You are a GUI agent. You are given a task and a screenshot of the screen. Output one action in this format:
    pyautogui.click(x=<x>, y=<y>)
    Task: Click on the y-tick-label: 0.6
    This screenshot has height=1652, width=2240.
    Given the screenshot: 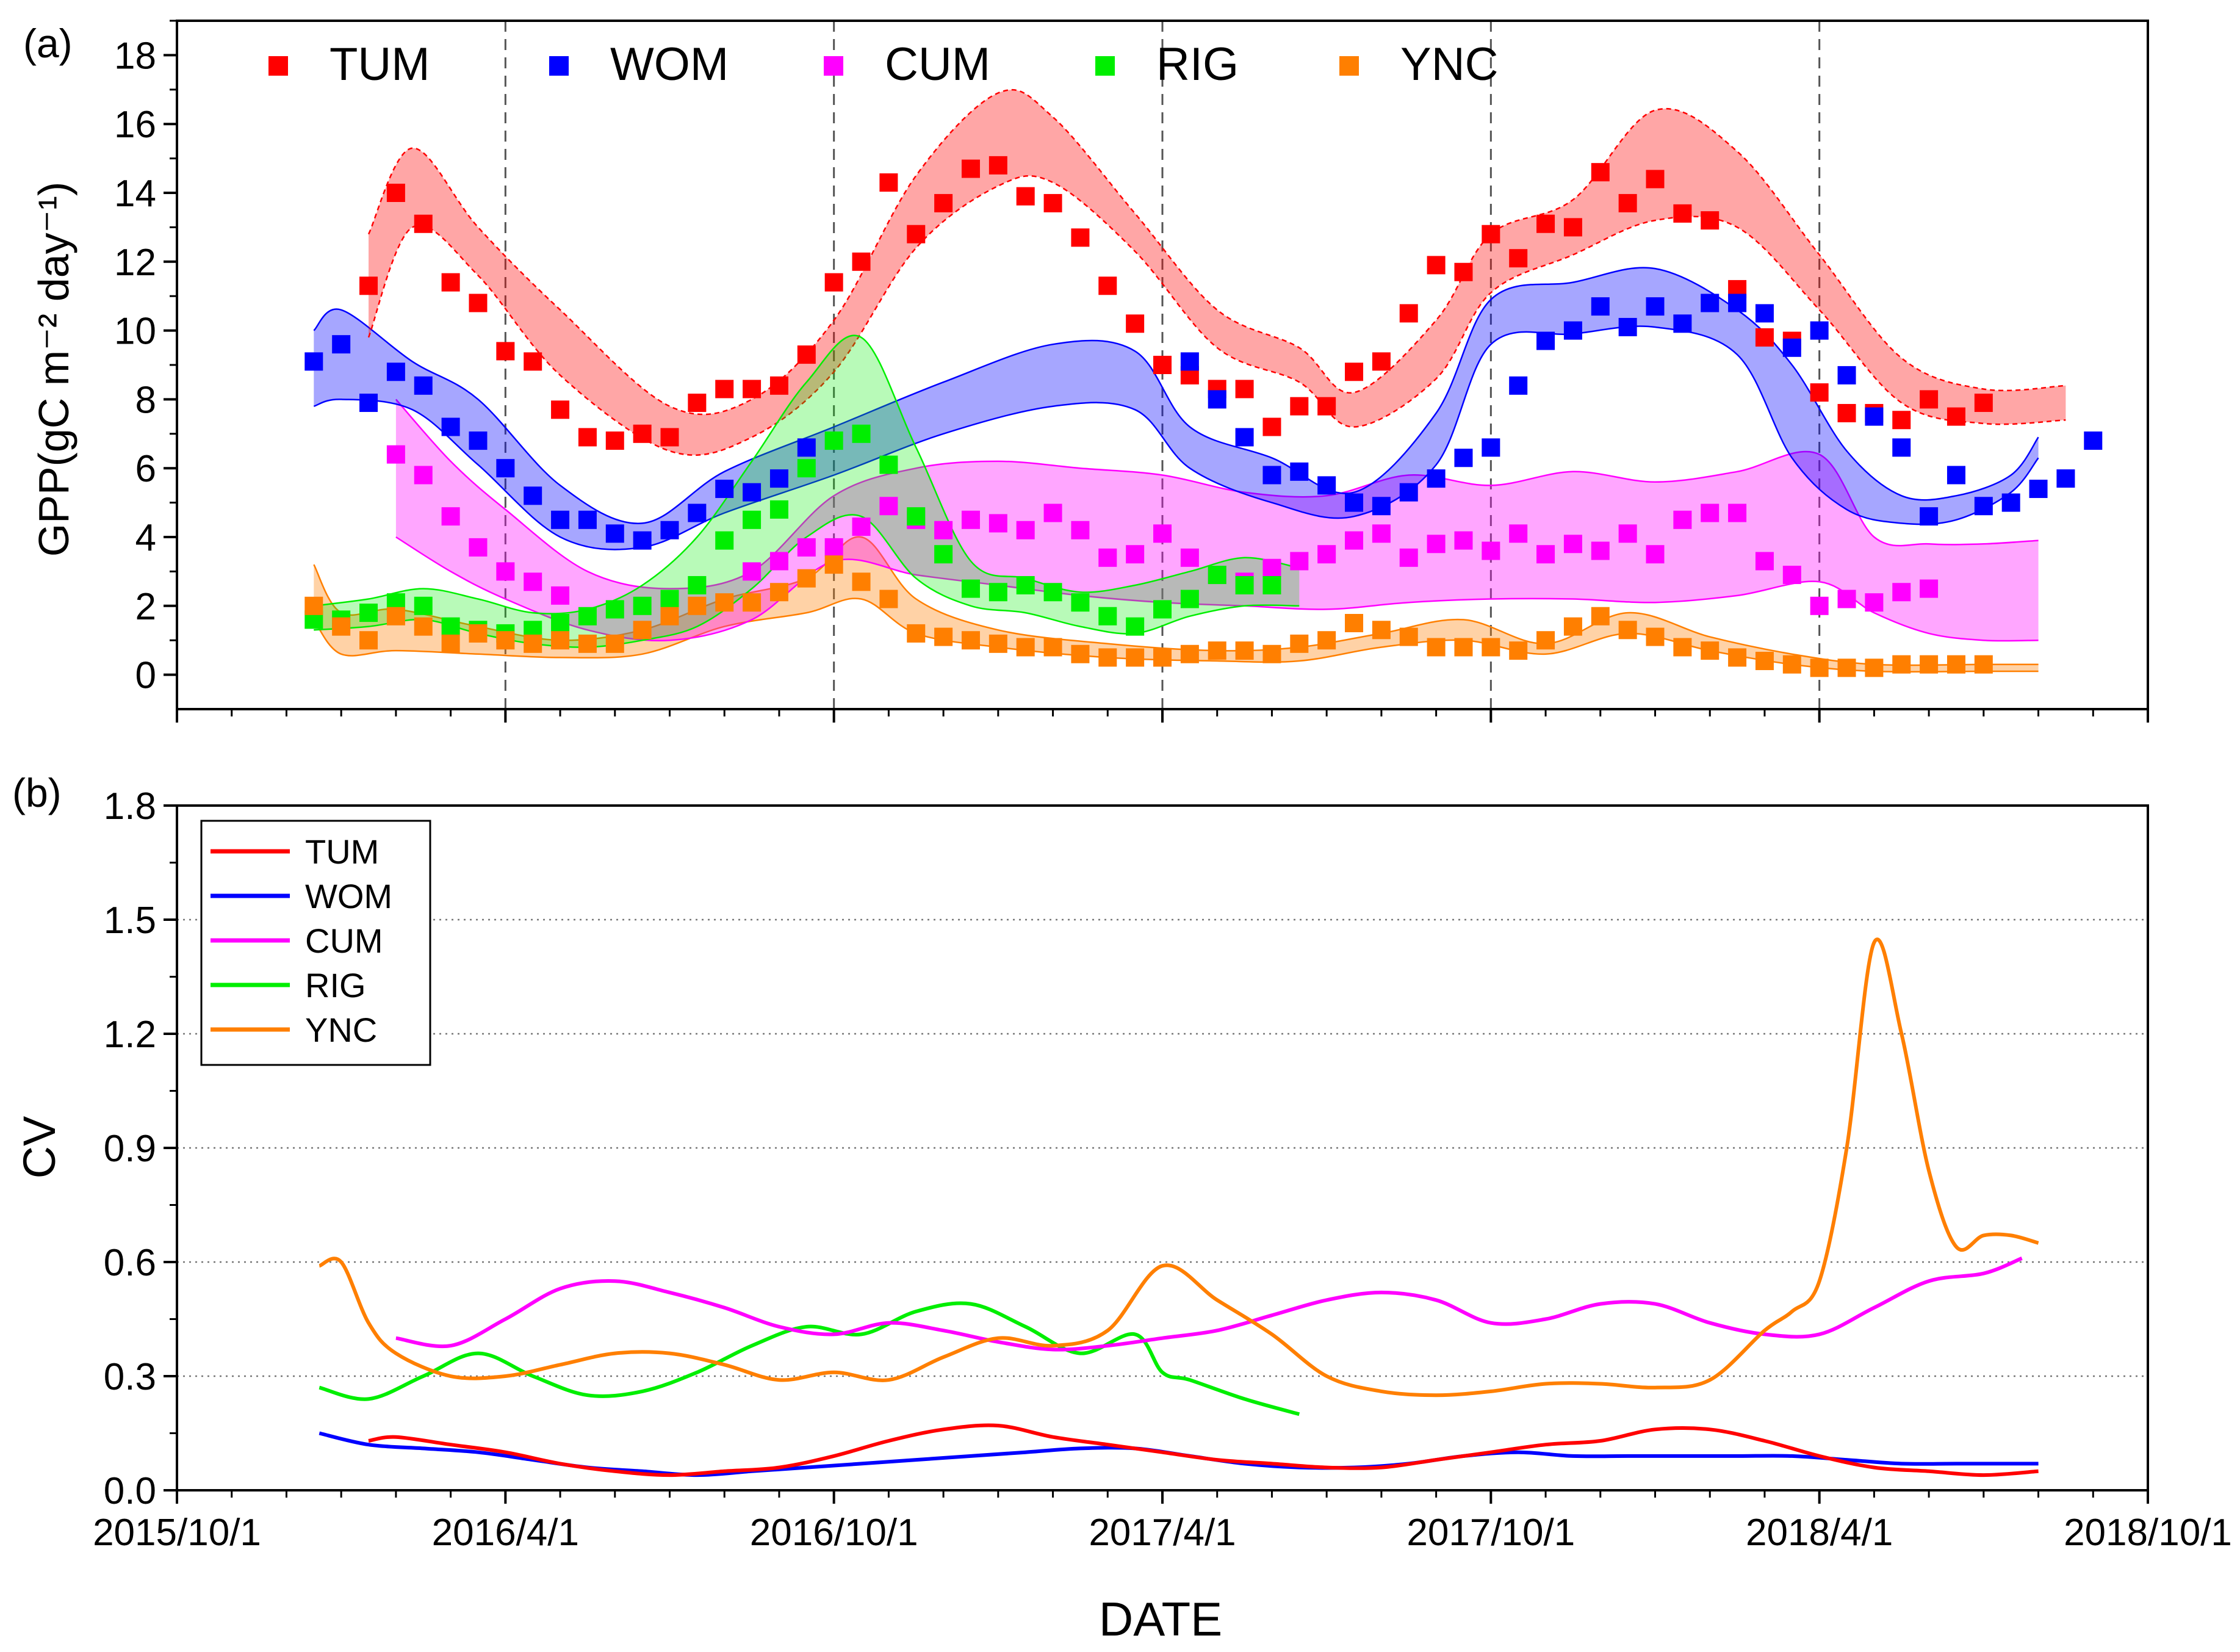 What is the action you would take?
    pyautogui.click(x=130, y=1263)
    